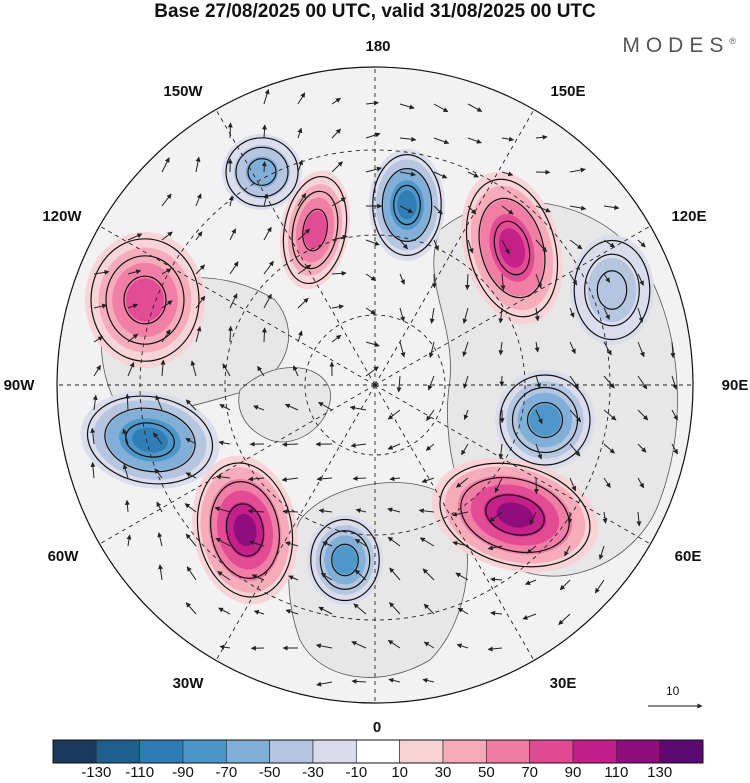  Describe the element at coordinates (673, 691) in the screenshot. I see `reference-vector-label: 10` at that location.